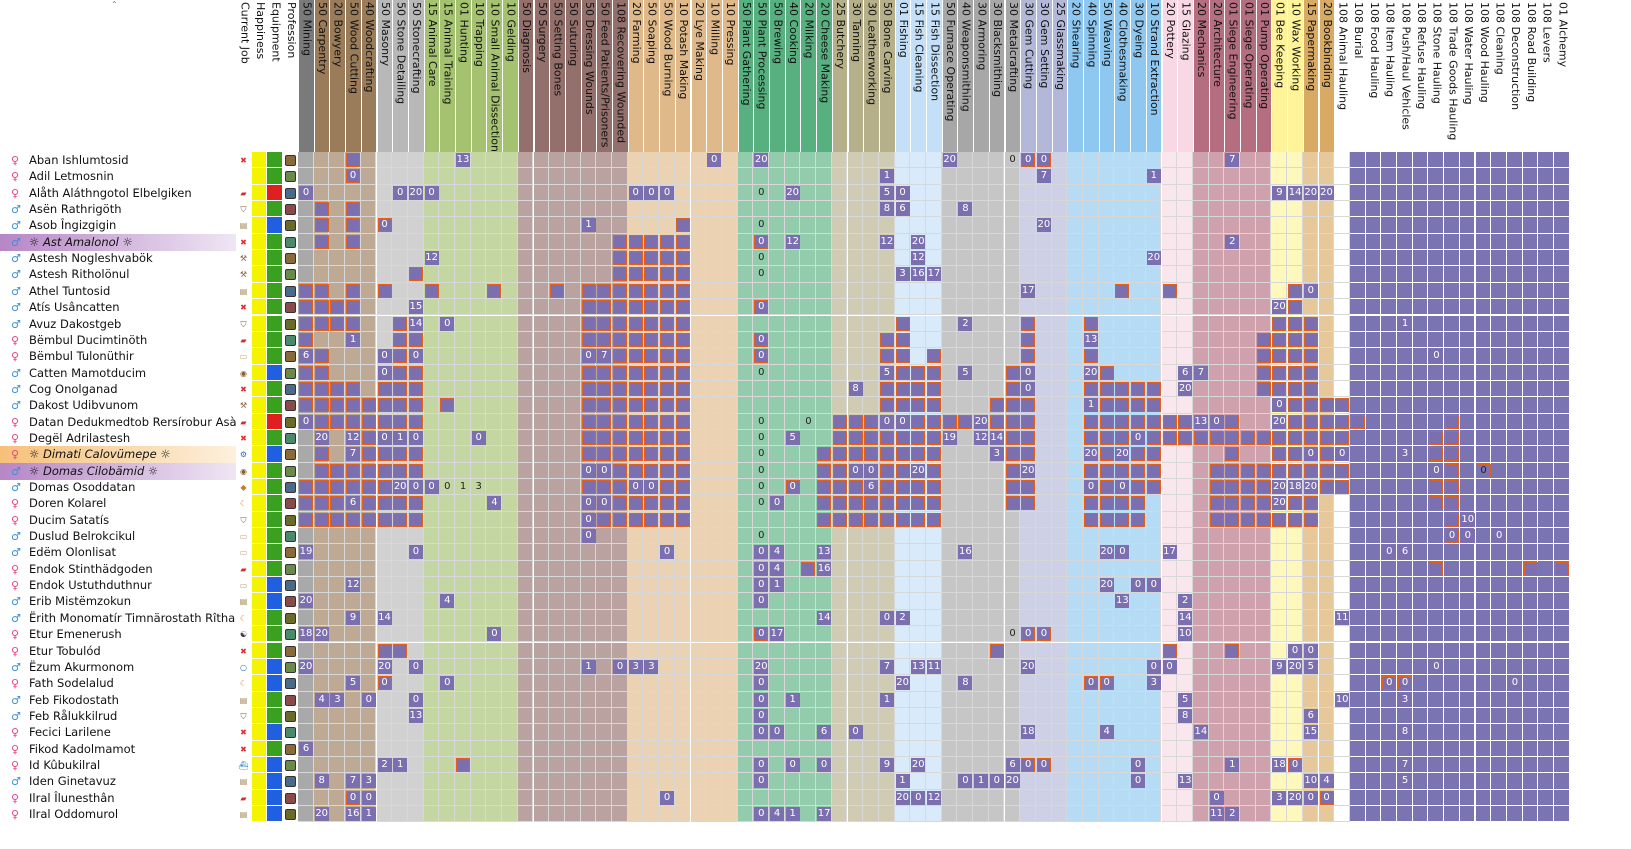  I want to click on column-header: 25 Butchery, so click(839, 76).